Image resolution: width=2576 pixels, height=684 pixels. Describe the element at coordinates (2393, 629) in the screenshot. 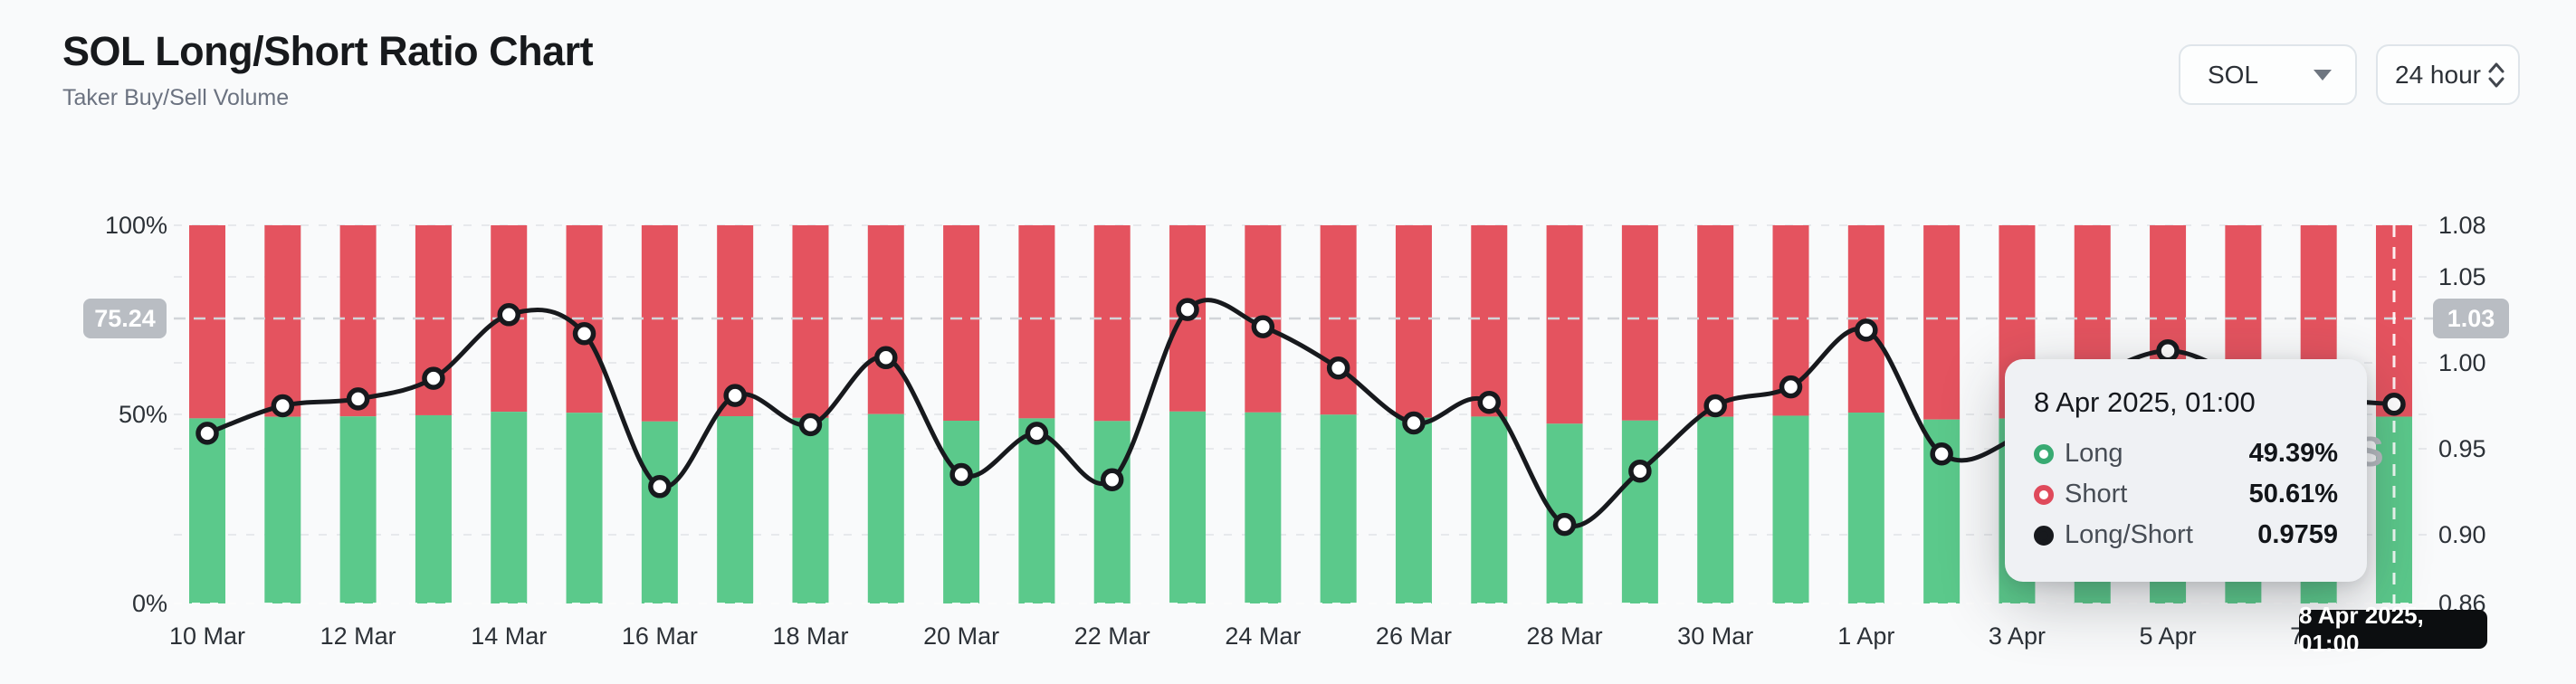

I see `crosshair-date-badge: 8 Apr 2025, 01:00` at that location.